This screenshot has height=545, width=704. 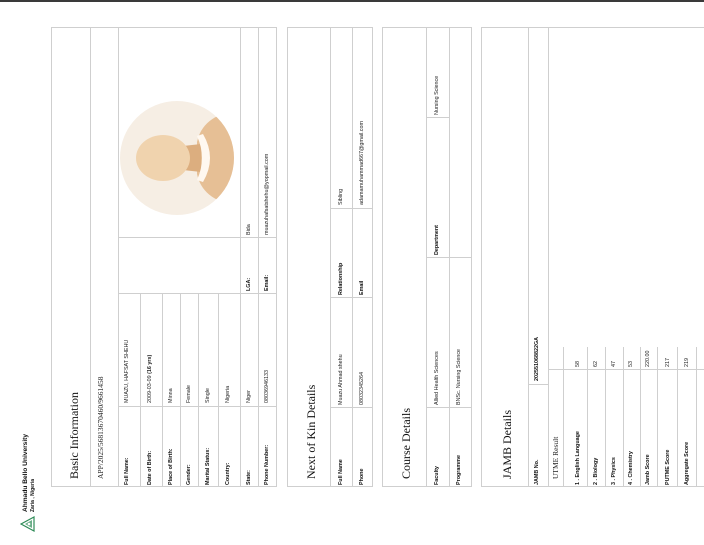 What do you see at coordinates (249, 229) in the screenshot?
I see `lga-value: Bida` at bounding box center [249, 229].